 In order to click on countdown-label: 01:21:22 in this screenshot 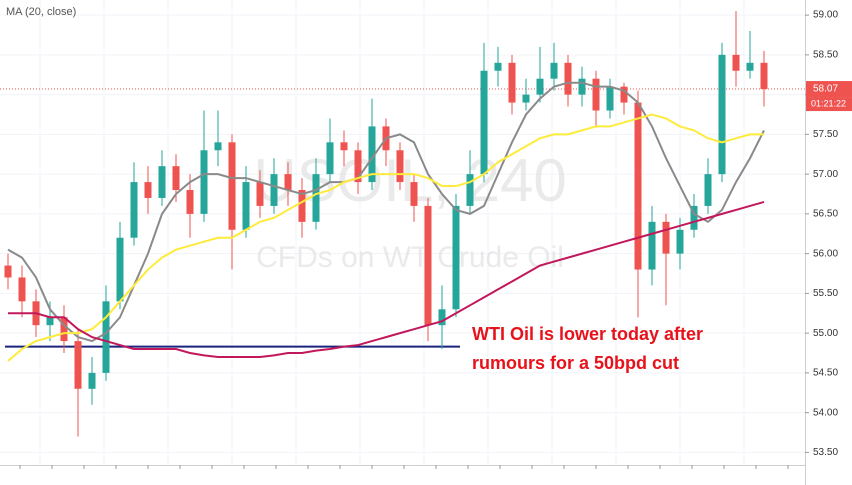, I will do `click(828, 103)`.